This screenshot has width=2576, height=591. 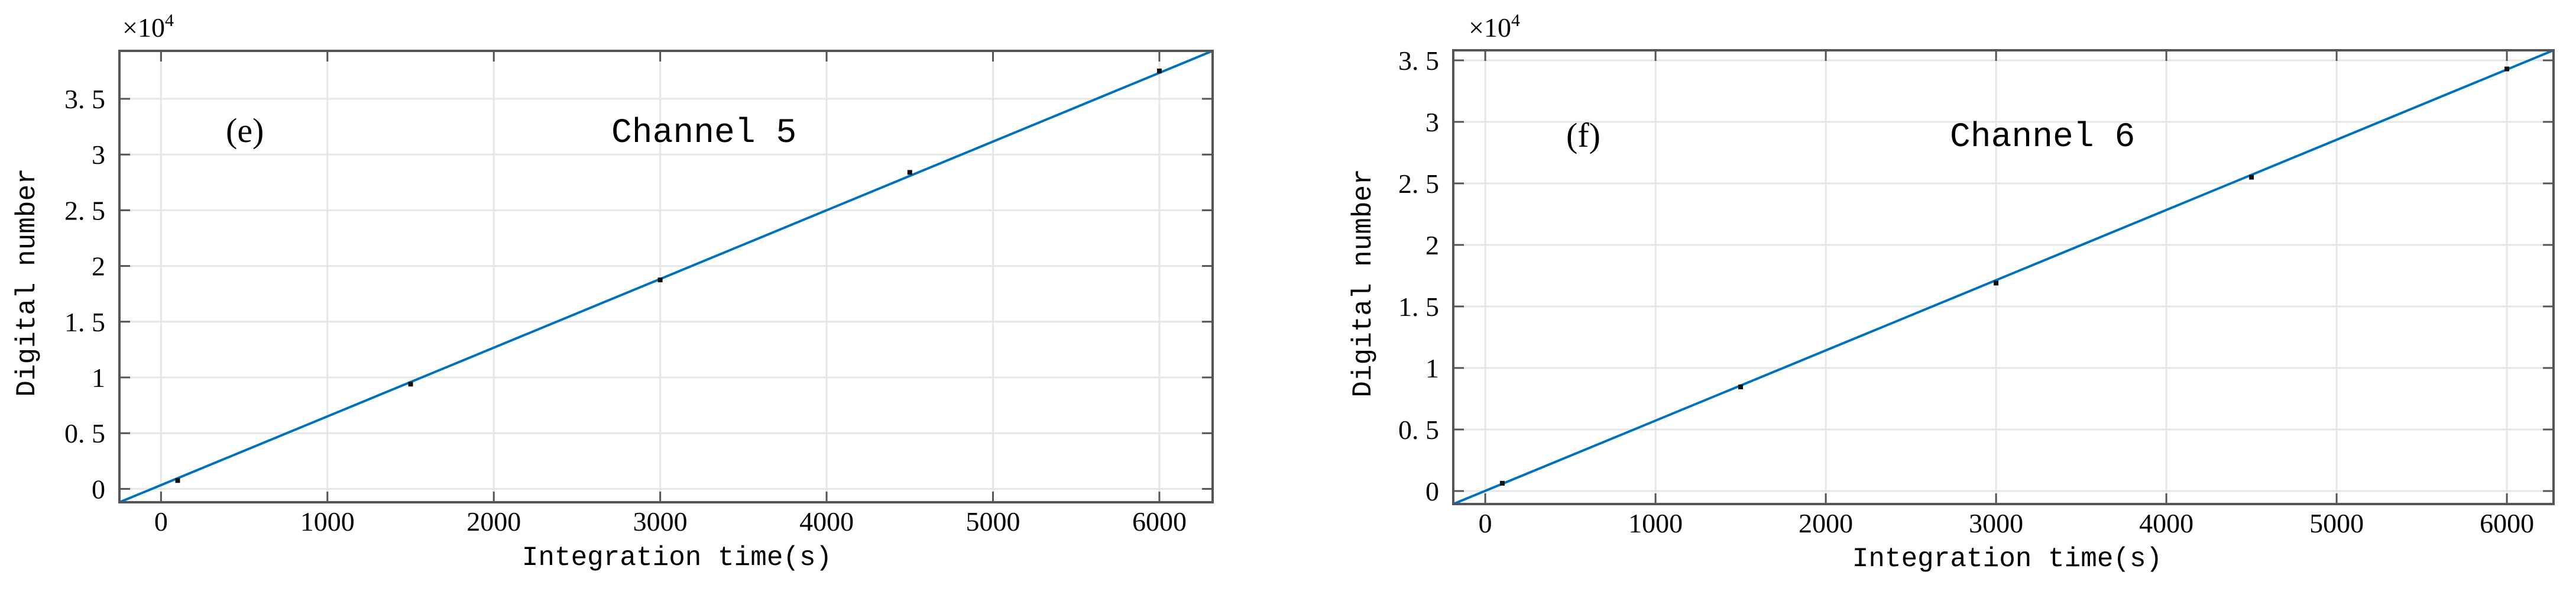 I want to click on panel-label: (f), so click(x=1583, y=135).